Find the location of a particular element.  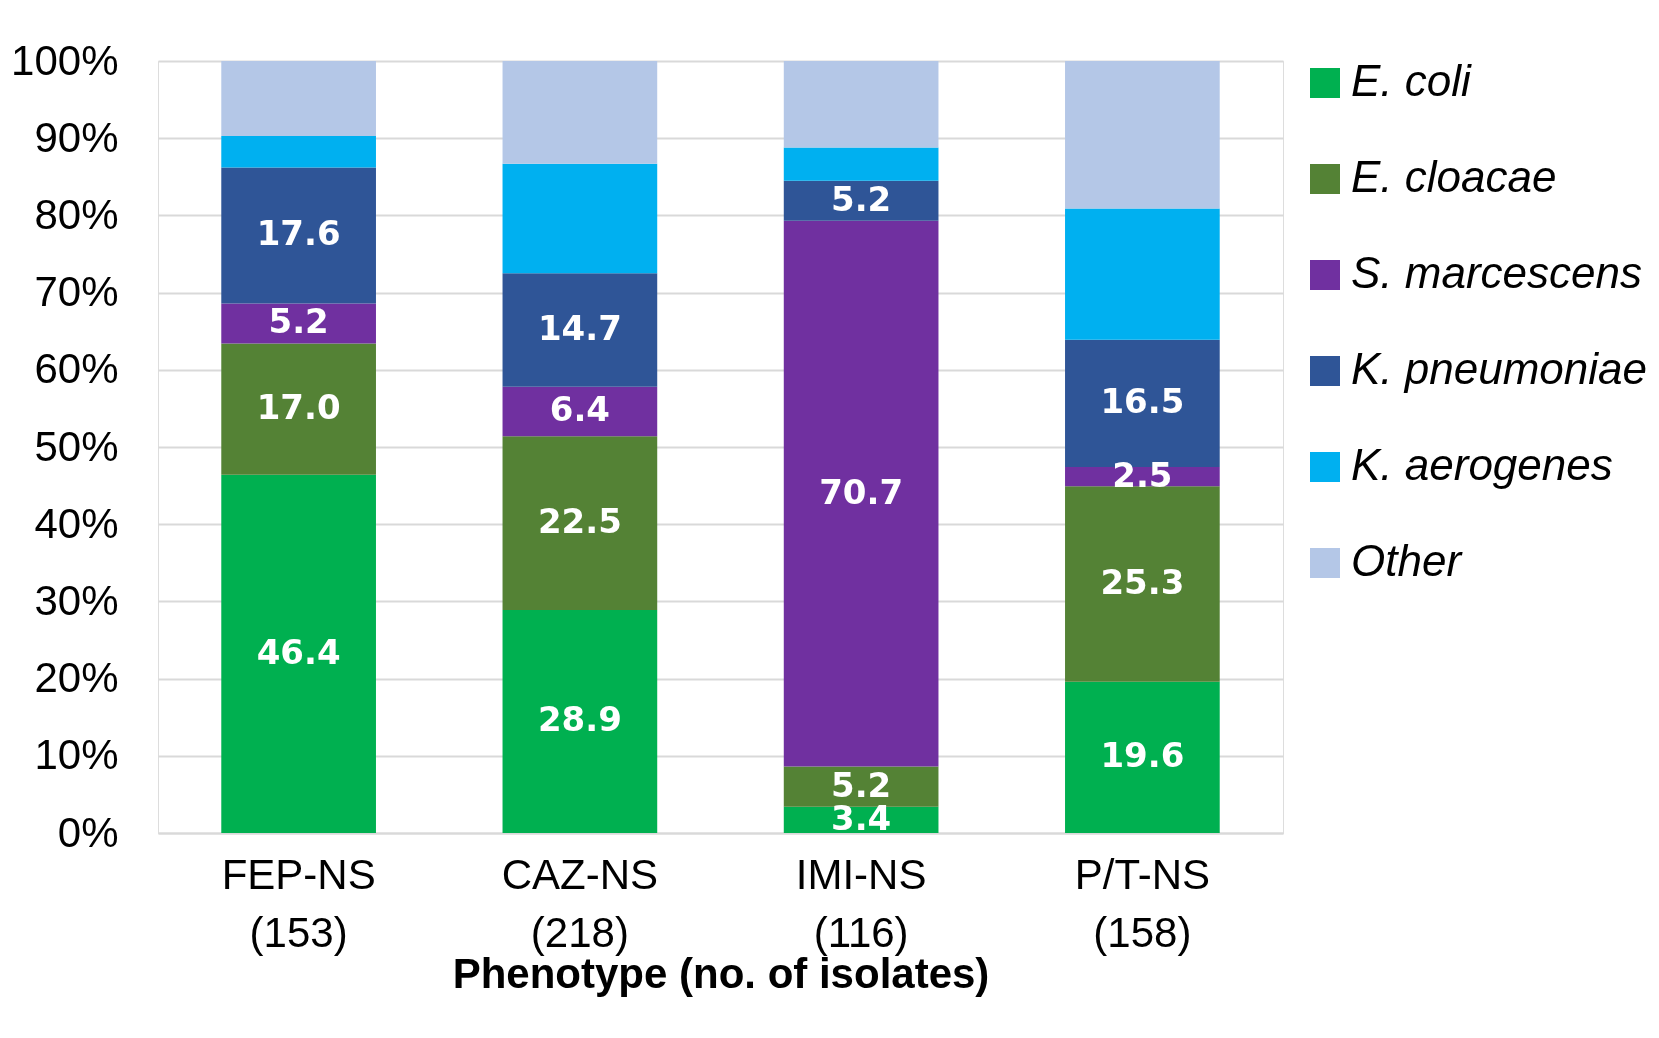

data-label: 70.7 is located at coordinates (861, 491).